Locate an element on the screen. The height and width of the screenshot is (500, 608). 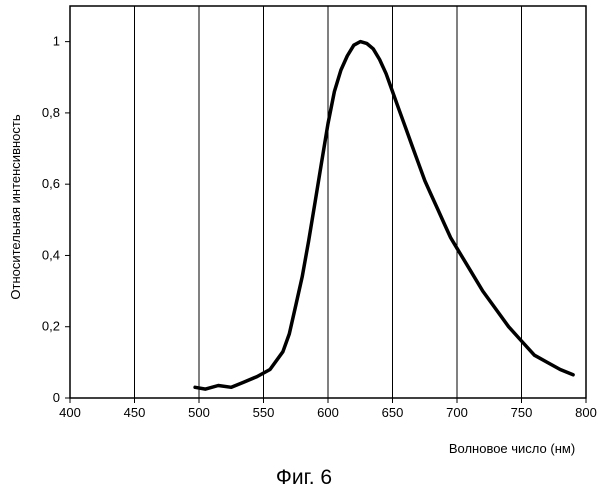
x-tick-label: 600 is located at coordinates (328, 412).